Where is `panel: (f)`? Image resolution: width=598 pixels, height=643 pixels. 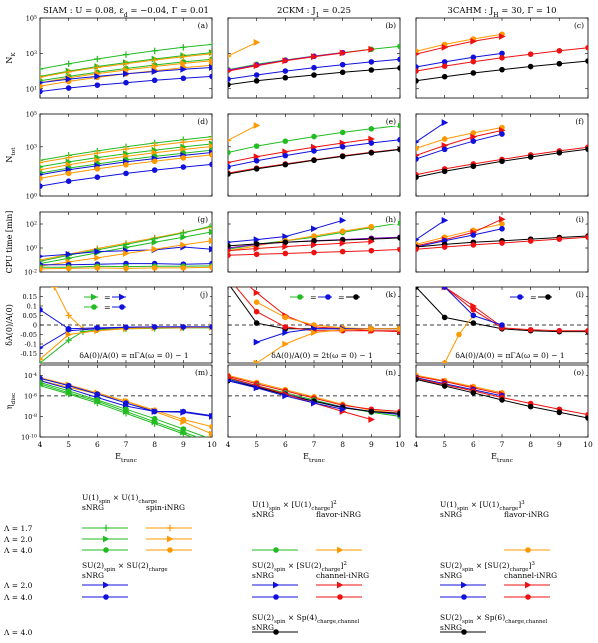 panel: (f) is located at coordinates (502, 155).